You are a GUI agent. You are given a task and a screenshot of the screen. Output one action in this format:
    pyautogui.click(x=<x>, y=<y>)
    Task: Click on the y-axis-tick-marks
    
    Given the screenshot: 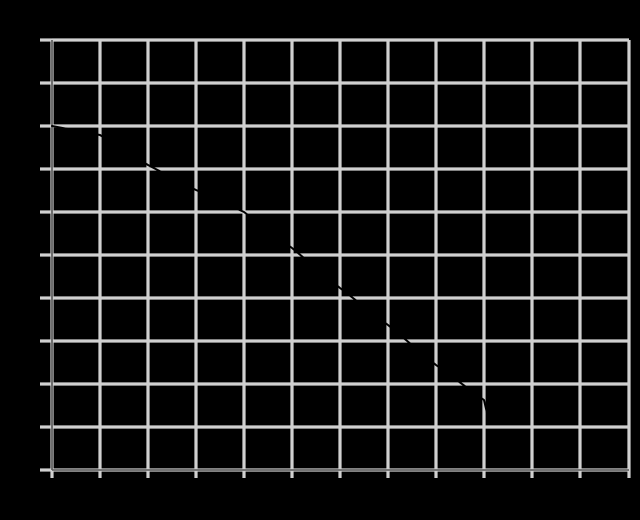 What is the action you would take?
    pyautogui.click(x=46, y=255)
    